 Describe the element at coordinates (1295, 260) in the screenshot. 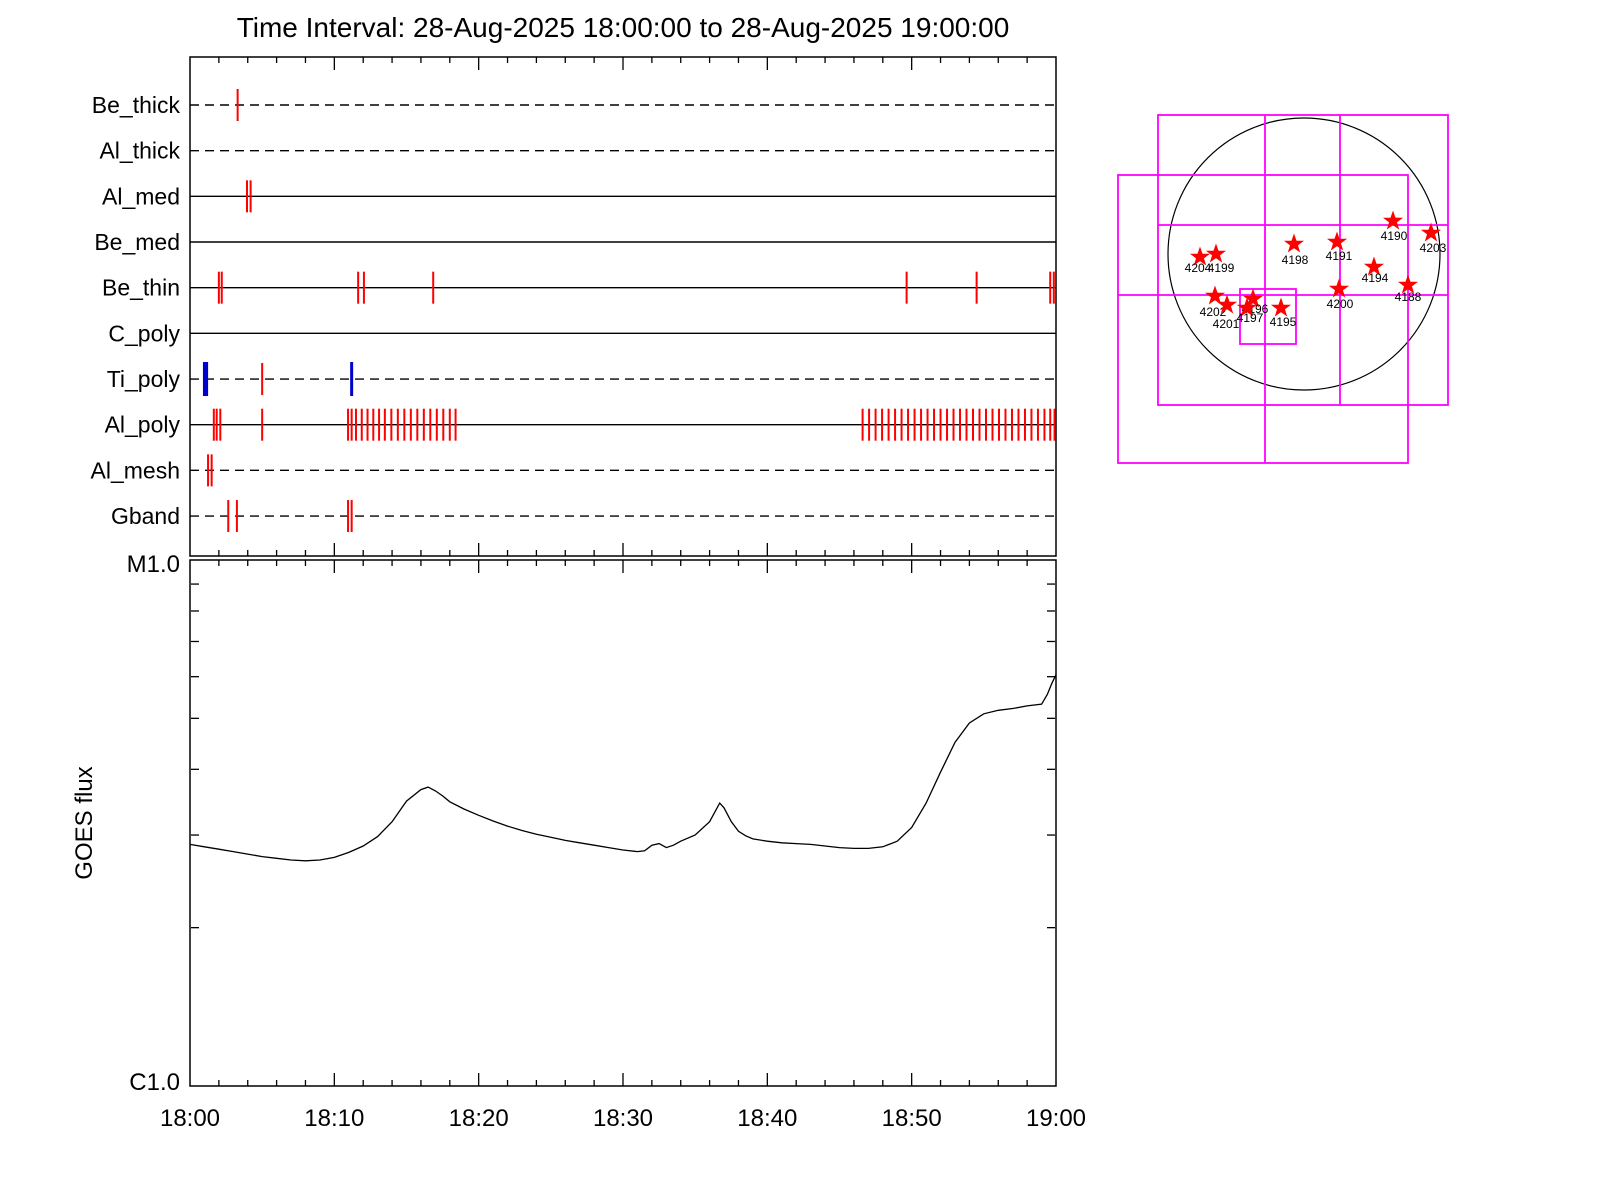

I see `active-region-label: 4198` at that location.